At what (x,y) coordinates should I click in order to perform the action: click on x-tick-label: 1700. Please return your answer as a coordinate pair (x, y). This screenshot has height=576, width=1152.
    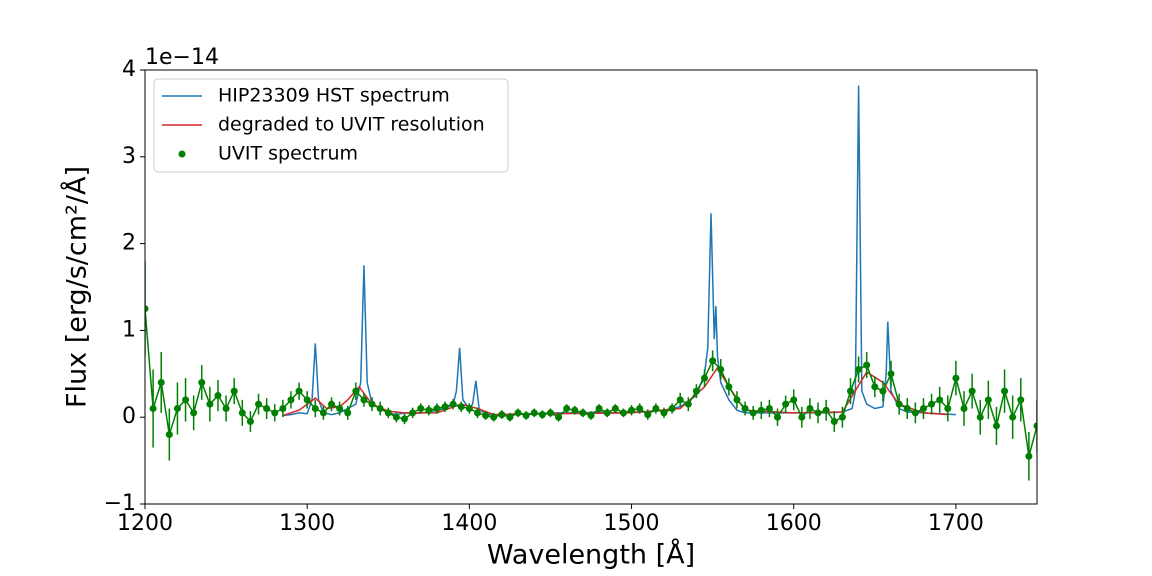
    Looking at the image, I should click on (956, 523).